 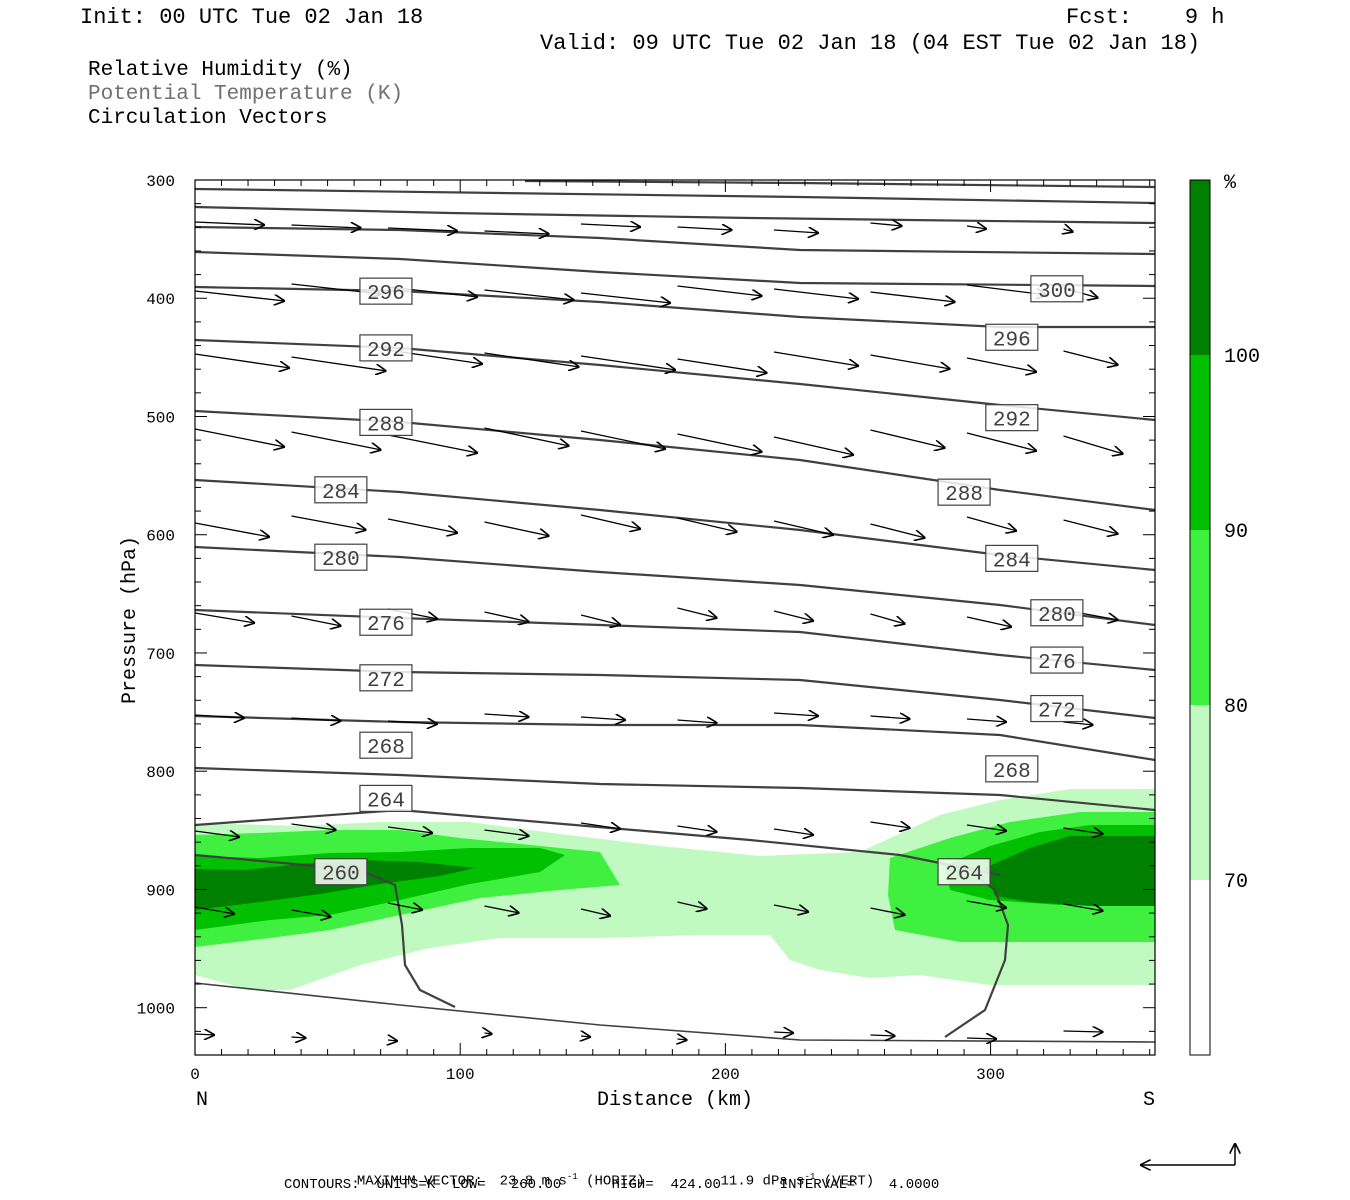 What do you see at coordinates (386, 291) in the screenshot?
I see `theta-label: 296` at bounding box center [386, 291].